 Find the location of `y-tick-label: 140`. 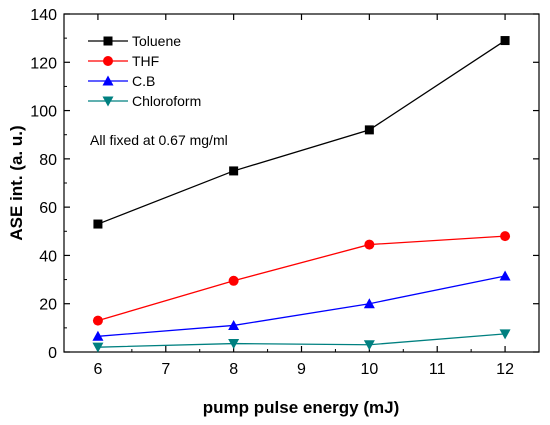

y-tick-label: 140 is located at coordinates (43, 15).